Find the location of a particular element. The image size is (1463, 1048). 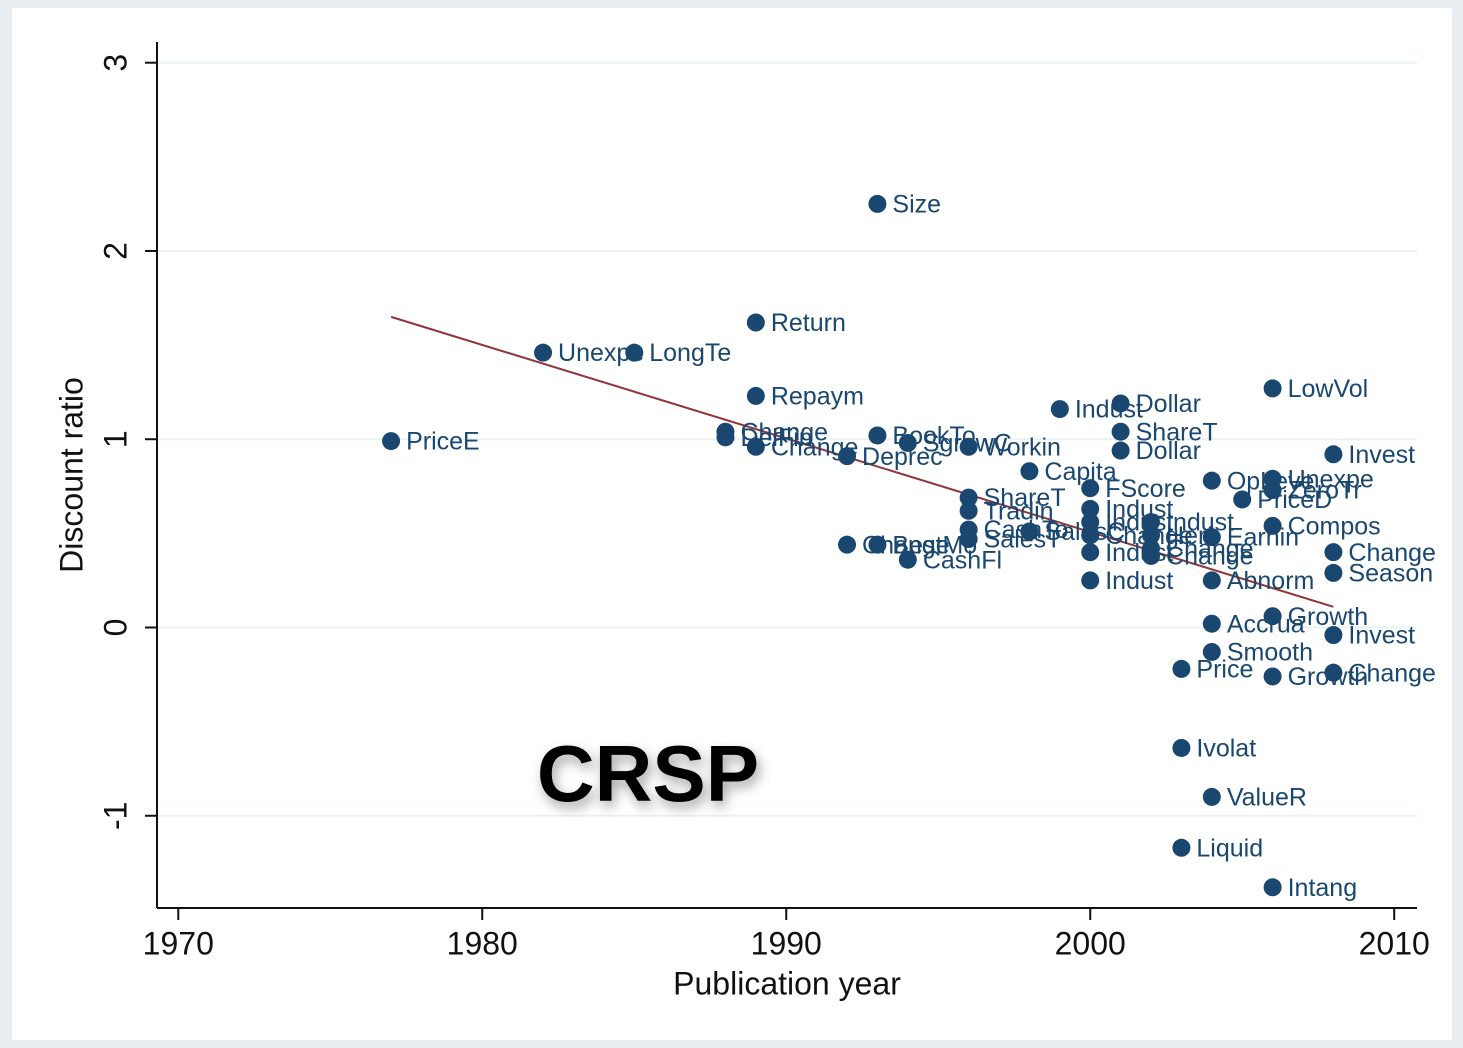

point-label: Compos is located at coordinates (1334, 526).